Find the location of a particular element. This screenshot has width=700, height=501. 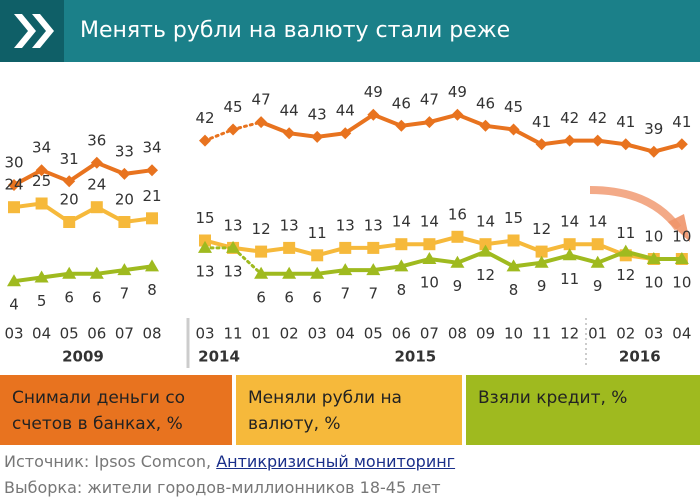

year-label: 2014 is located at coordinates (219, 357).